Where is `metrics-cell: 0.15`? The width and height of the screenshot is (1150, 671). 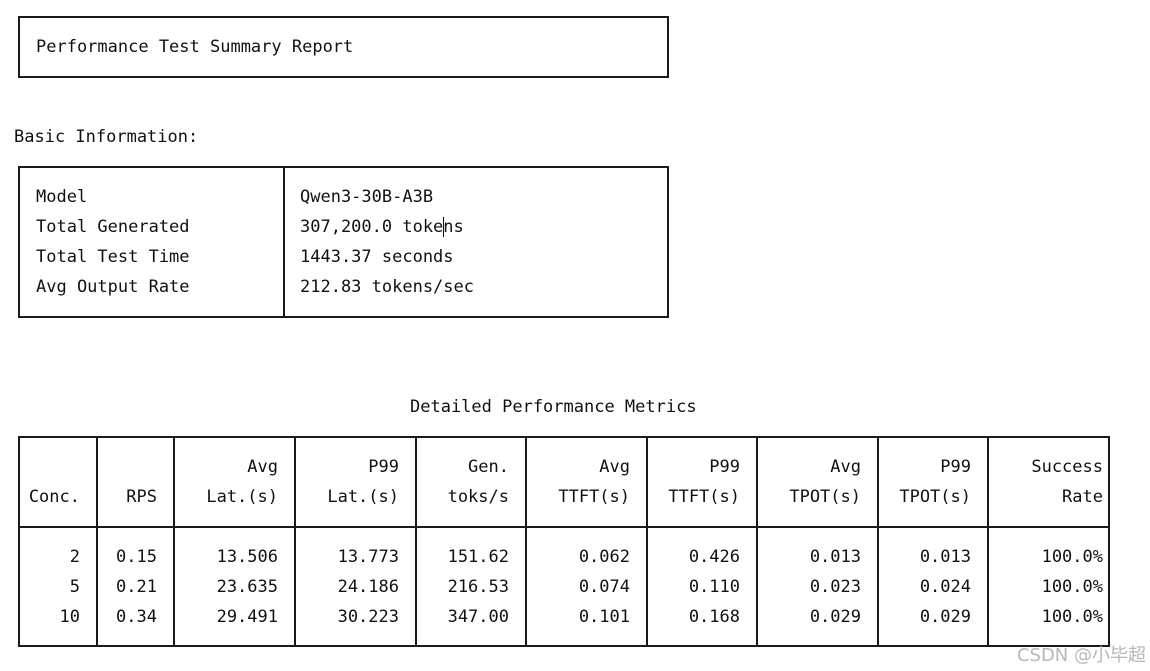
metrics-cell: 0.15 is located at coordinates (136, 557).